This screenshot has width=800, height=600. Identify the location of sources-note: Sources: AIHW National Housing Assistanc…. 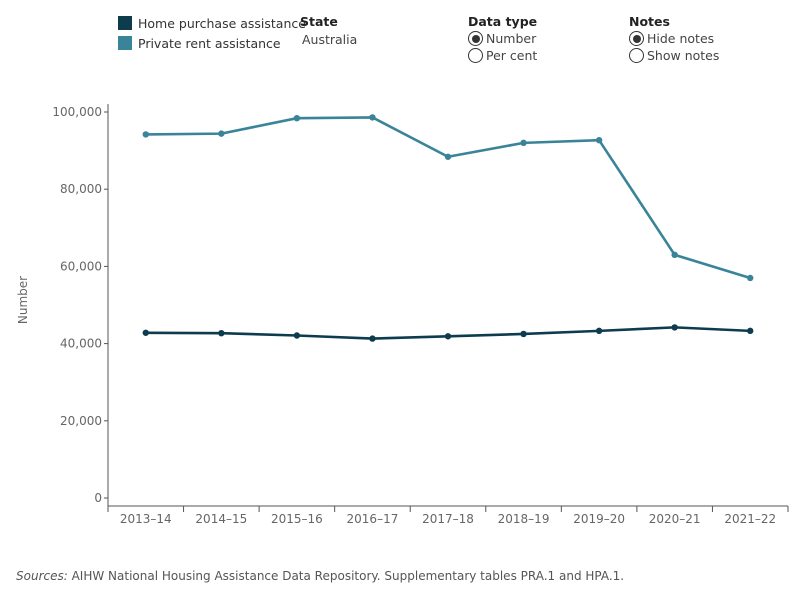
(320, 576).